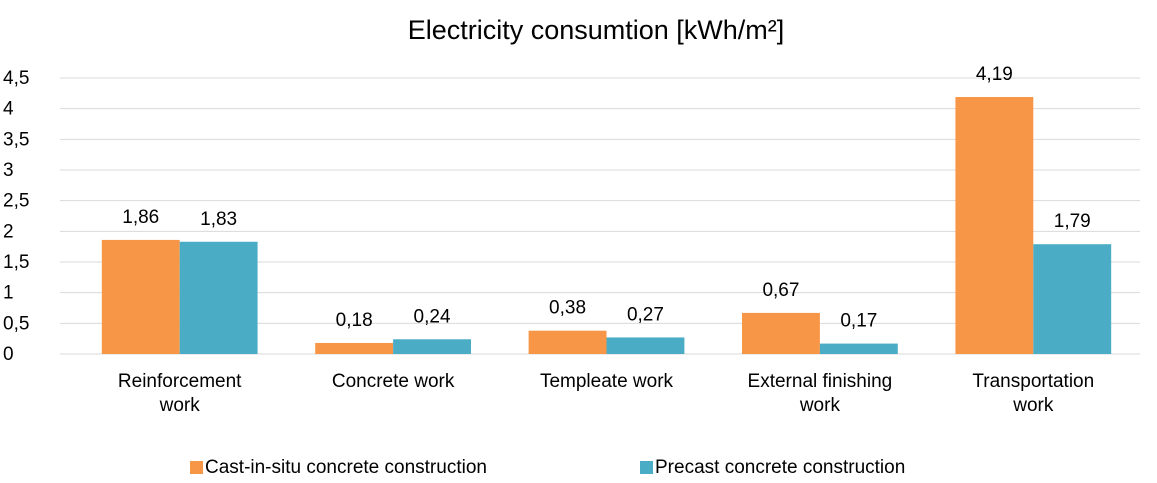 This screenshot has height=483, width=1157. I want to click on x-tick-label: Reinforcement work, so click(179, 393).